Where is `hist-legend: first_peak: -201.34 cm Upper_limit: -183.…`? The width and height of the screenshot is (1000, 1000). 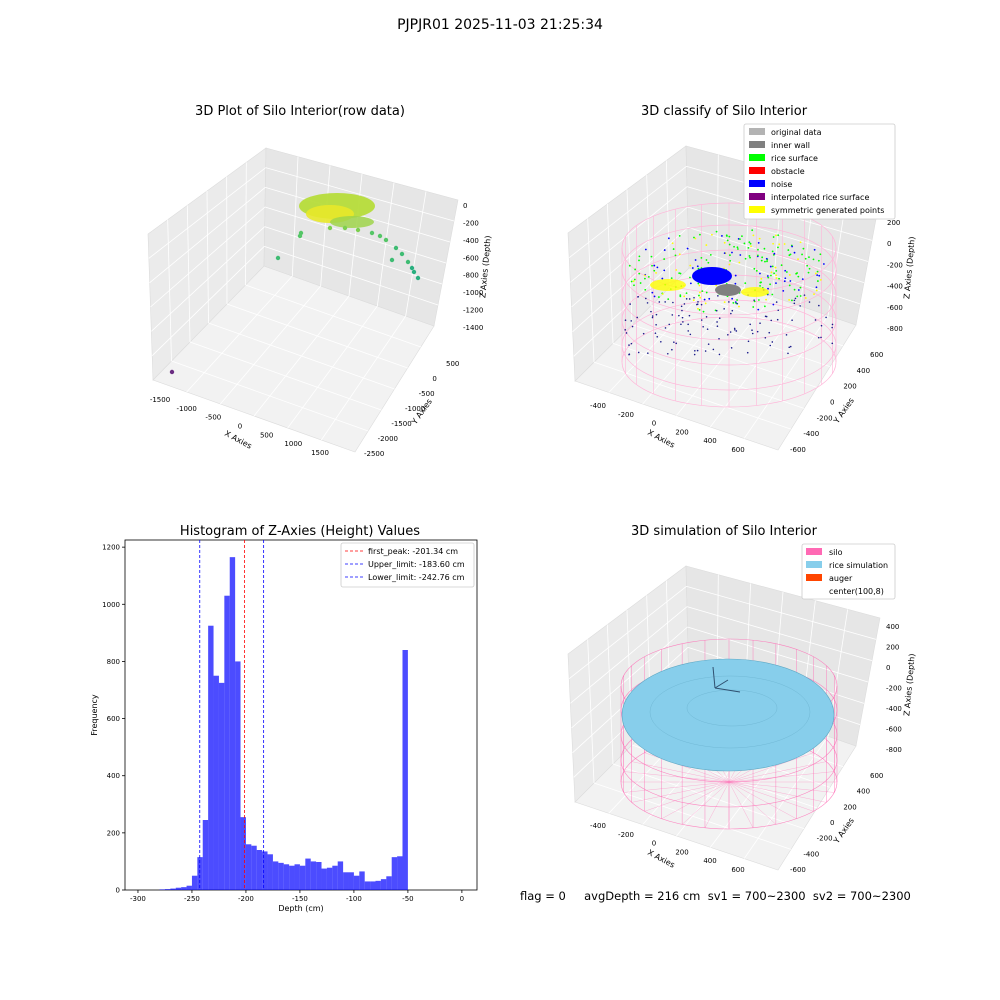 hist-legend: first_peak: -201.34 cm Upper_limit: -183.… is located at coordinates (407, 565).